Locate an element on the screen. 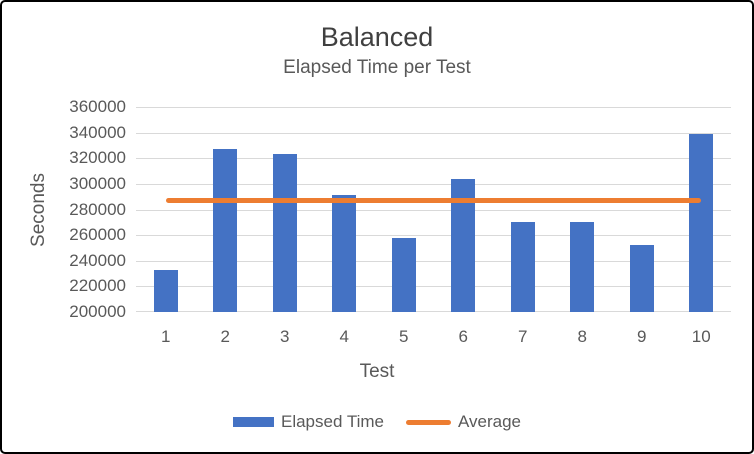  legend-item-average: Average is located at coordinates (463, 422).